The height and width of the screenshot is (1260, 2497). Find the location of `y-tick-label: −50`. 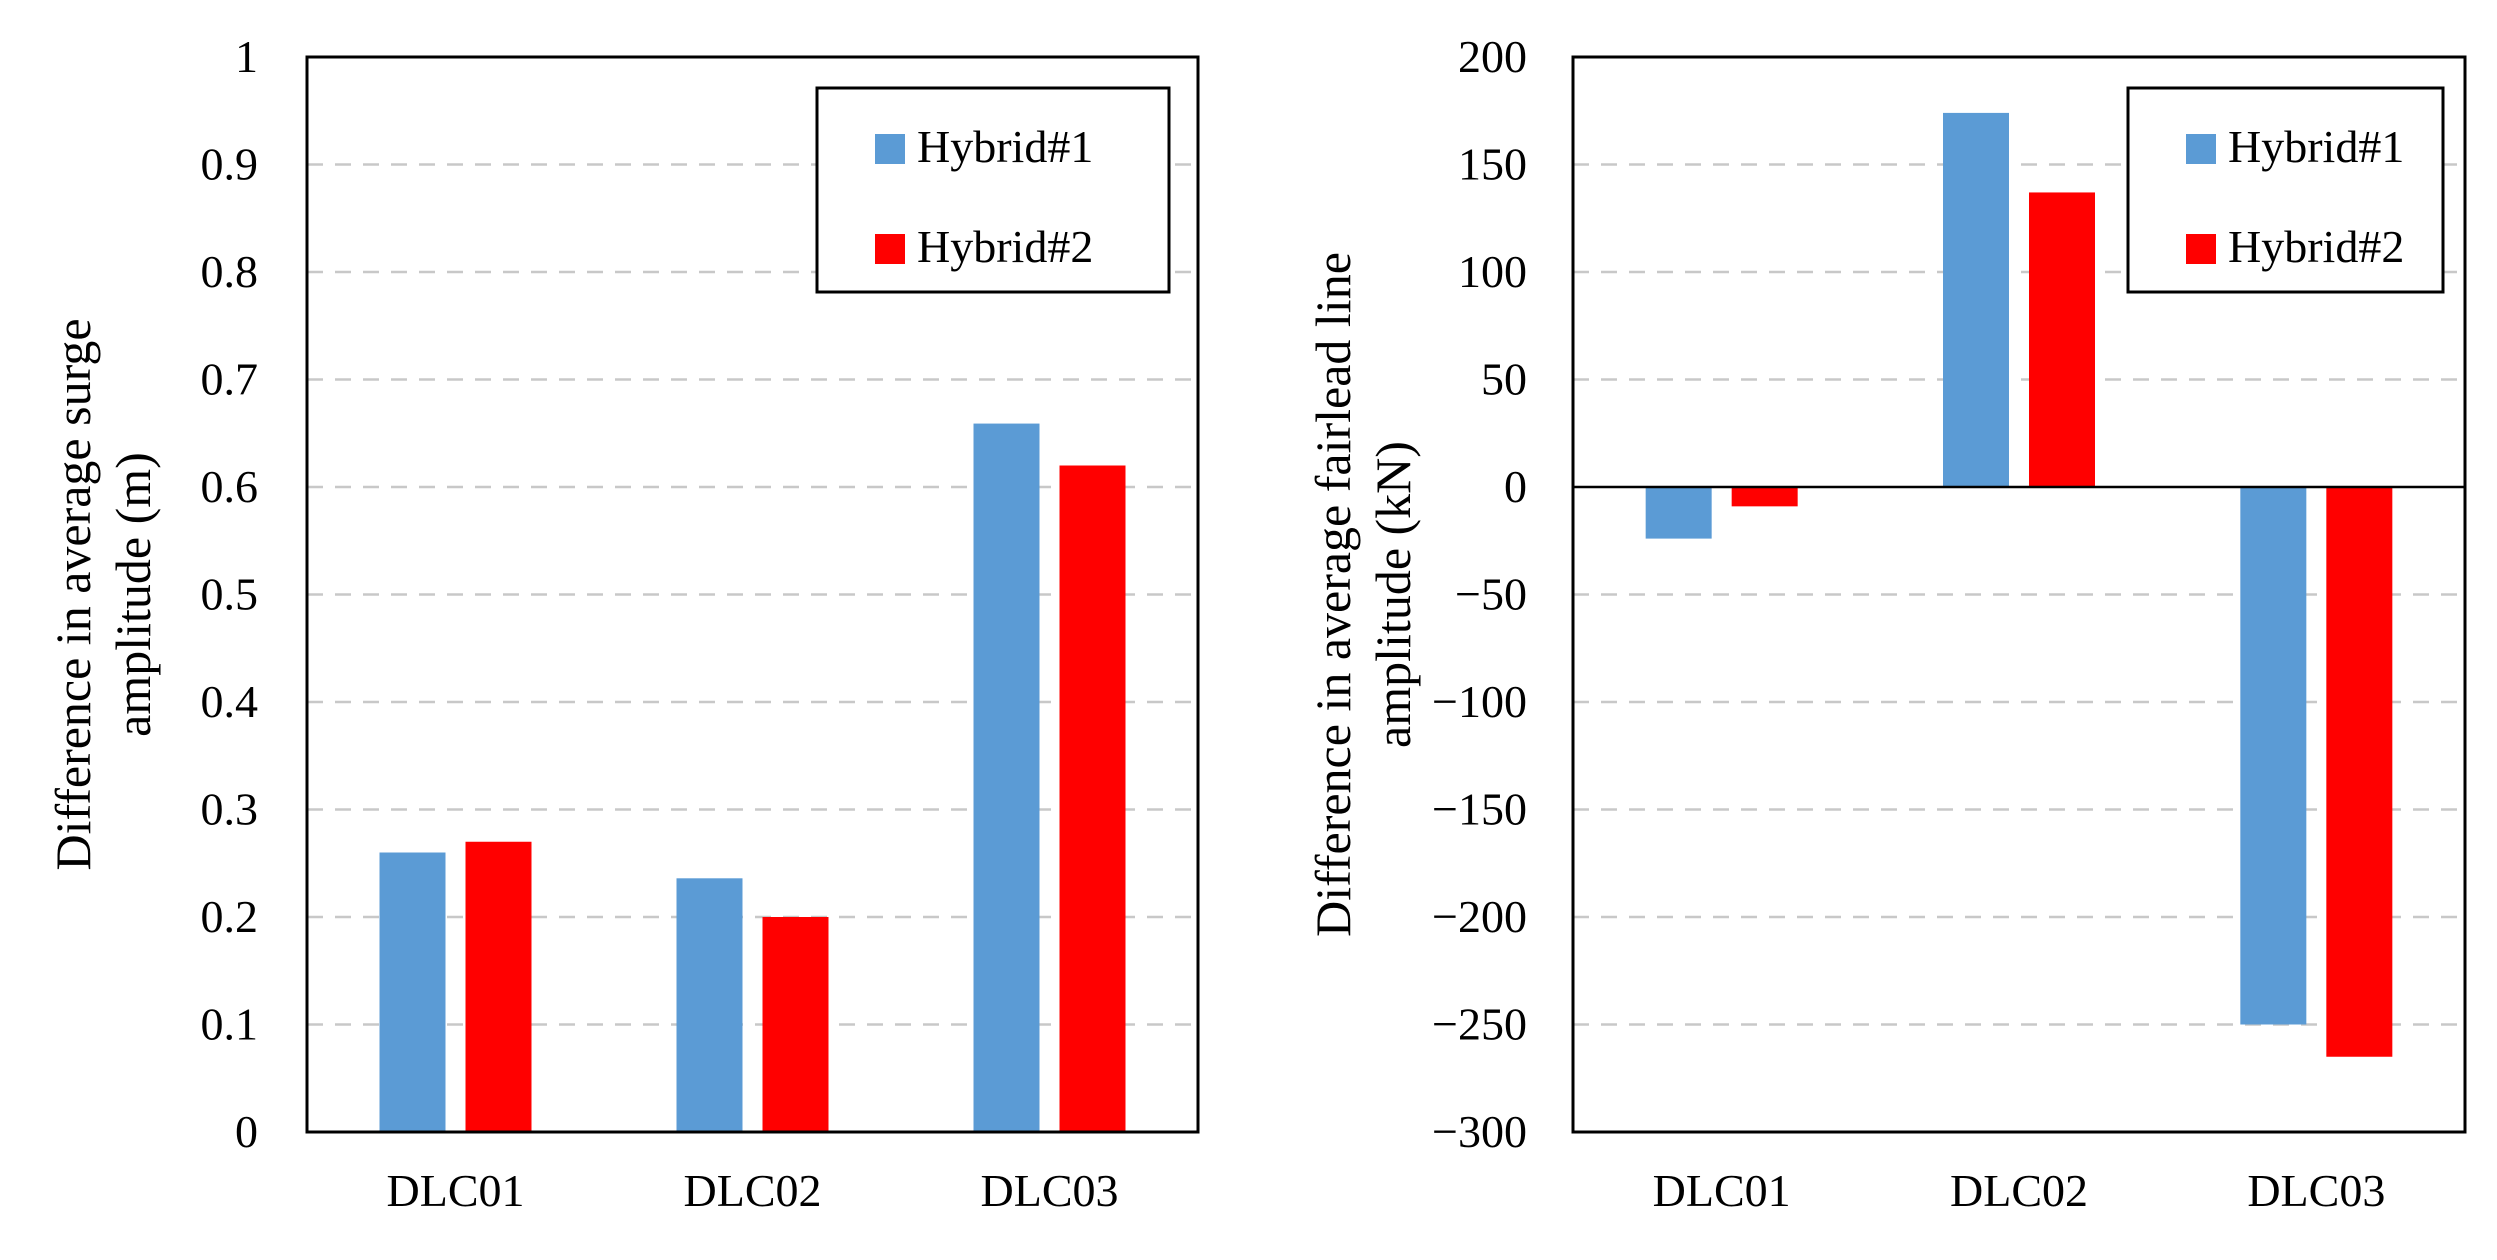

y-tick-label: −50 is located at coordinates (1491, 594).